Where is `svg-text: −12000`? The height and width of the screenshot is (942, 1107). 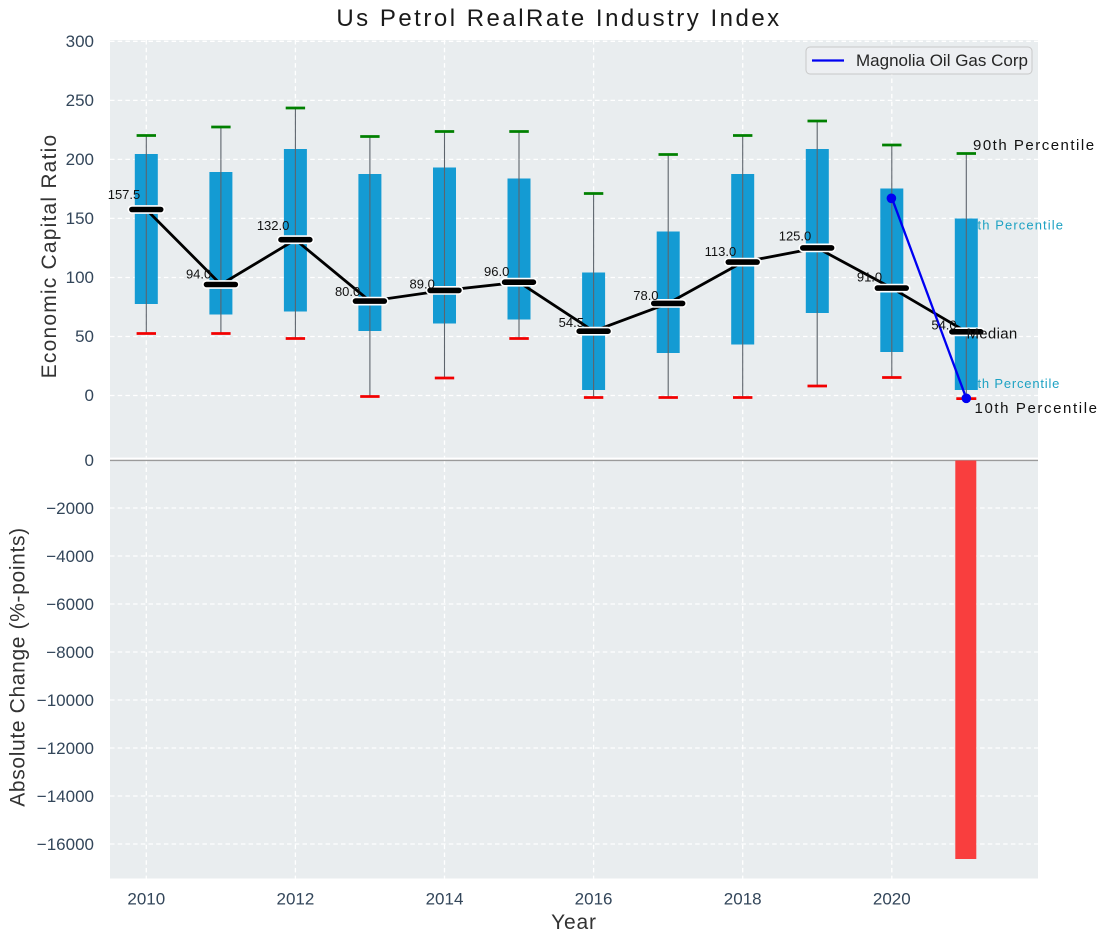
svg-text: −12000 is located at coordinates (65, 748).